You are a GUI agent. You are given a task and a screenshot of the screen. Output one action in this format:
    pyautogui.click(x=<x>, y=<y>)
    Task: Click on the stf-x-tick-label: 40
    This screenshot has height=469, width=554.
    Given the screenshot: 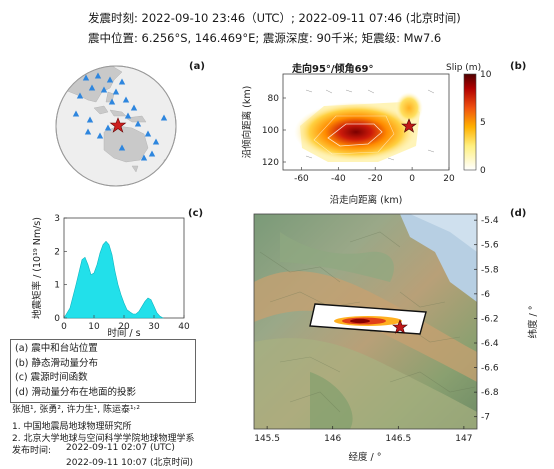 What is the action you would take?
    pyautogui.click(x=184, y=327)
    